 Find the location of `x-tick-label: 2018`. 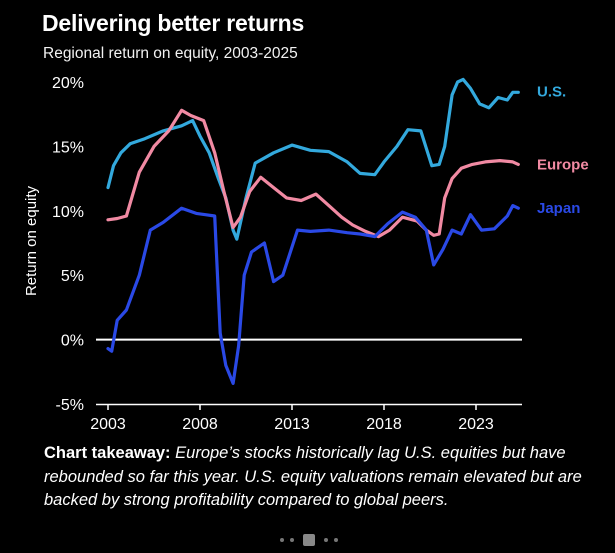

x-tick-label: 2018 is located at coordinates (384, 424).